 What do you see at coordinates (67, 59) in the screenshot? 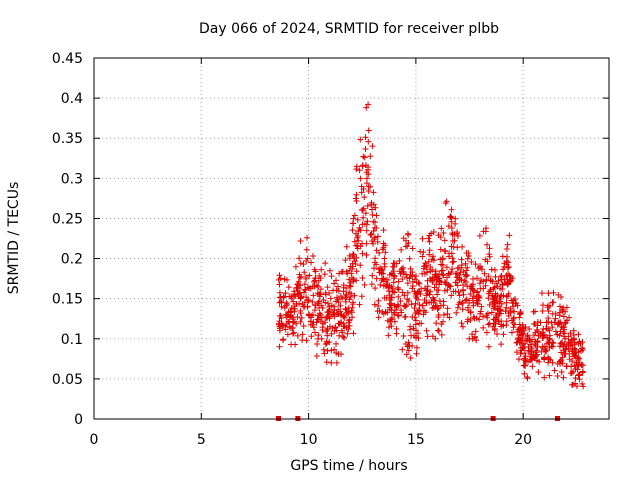
I see `y-tick-label: 0.45` at bounding box center [67, 59].